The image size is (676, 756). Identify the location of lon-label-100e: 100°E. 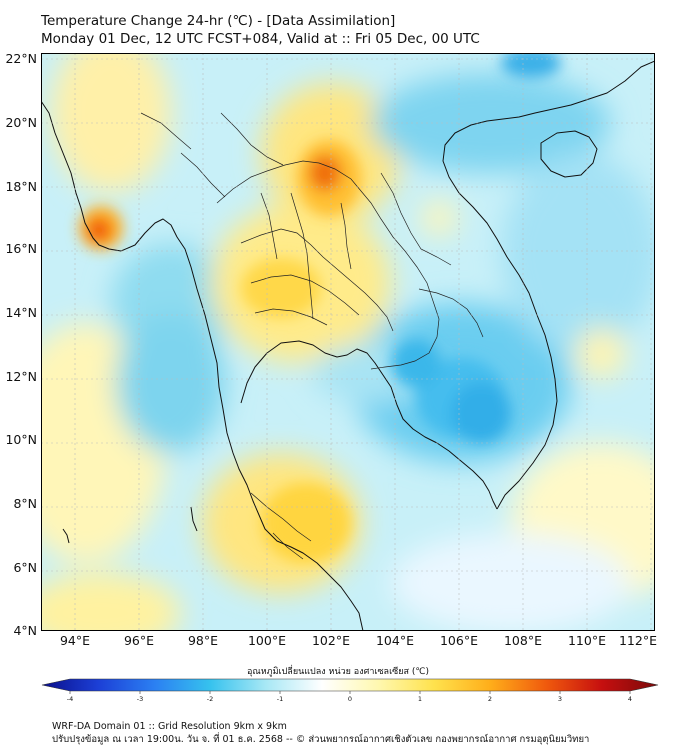
(266, 640).